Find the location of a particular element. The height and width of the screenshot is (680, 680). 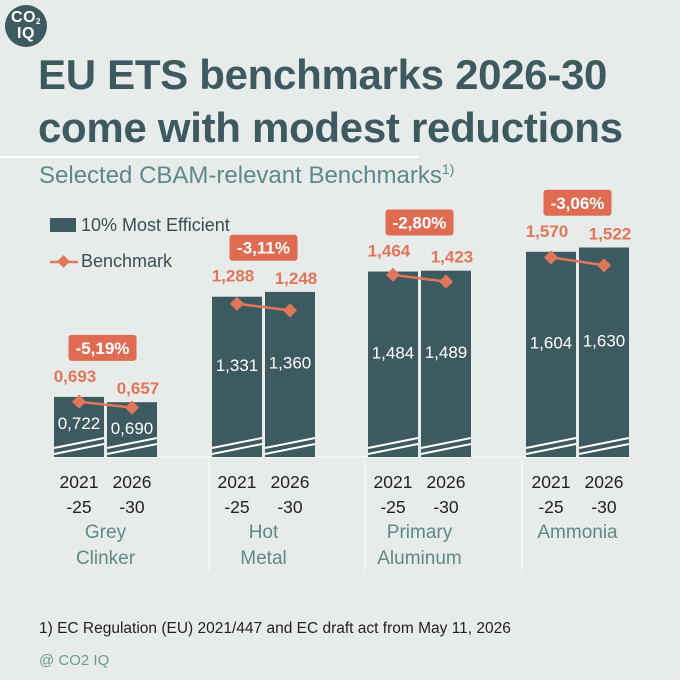

bar-g2-p0 is located at coordinates (393, 364).